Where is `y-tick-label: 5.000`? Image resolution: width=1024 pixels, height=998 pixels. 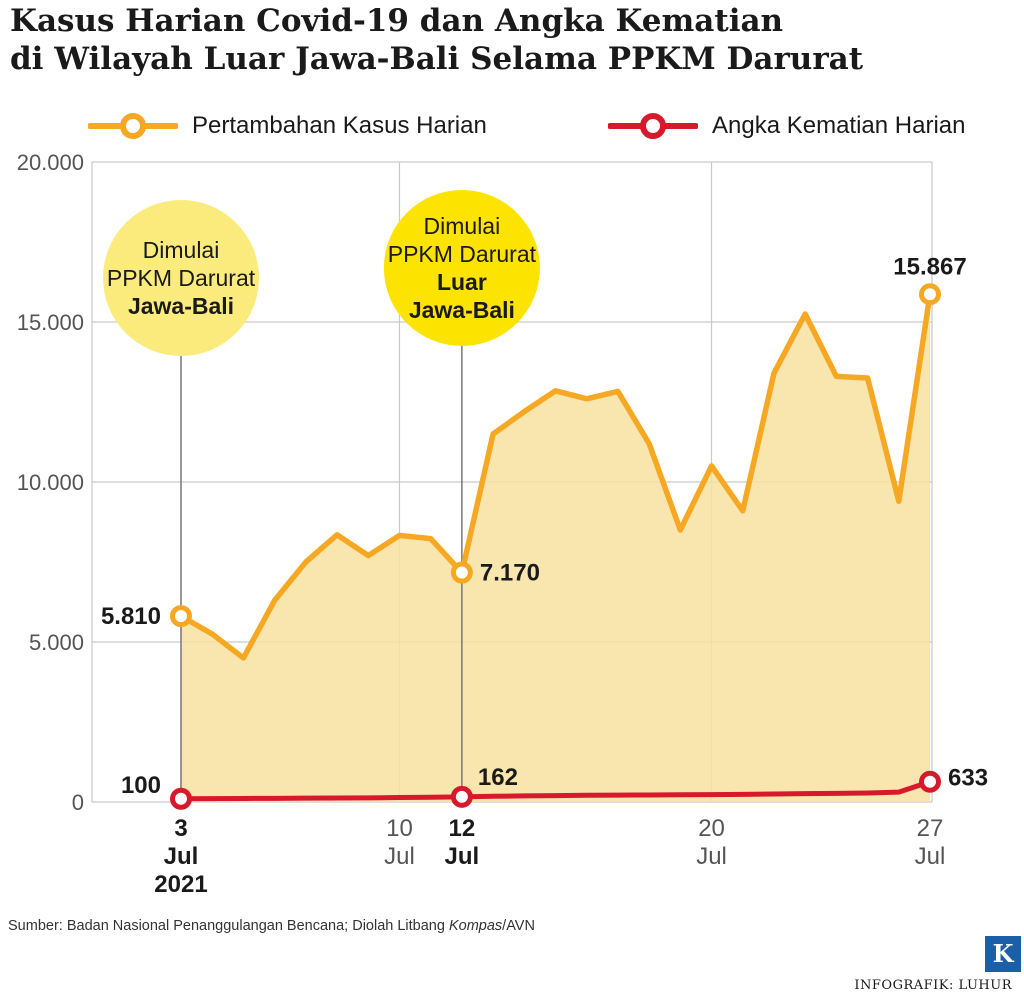
y-tick-label: 5.000 is located at coordinates (56, 642).